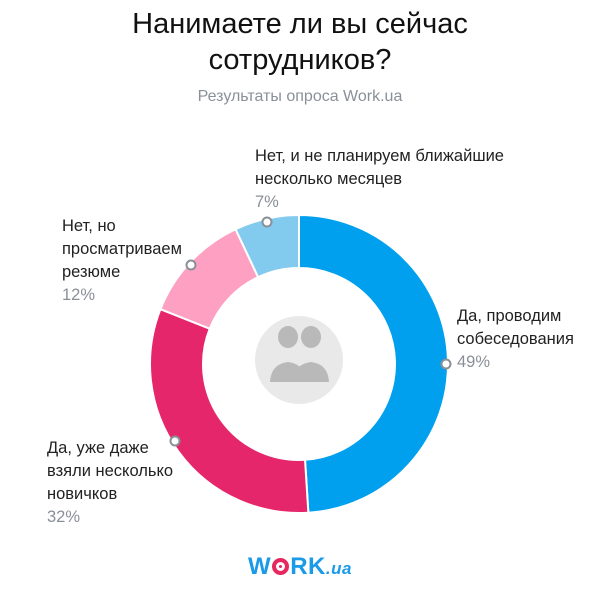 The image size is (600, 596). What do you see at coordinates (98, 448) in the screenshot?
I see `slice-label-text: Да, уже даже` at bounding box center [98, 448].